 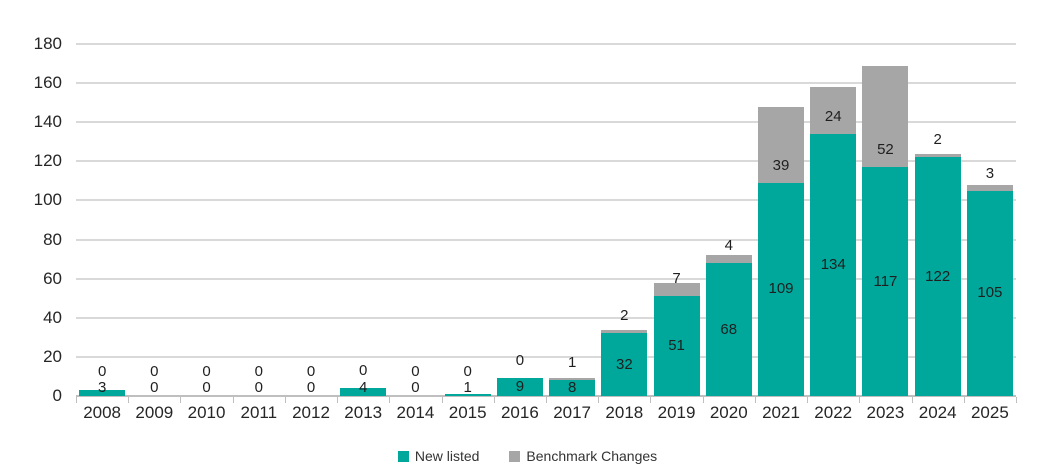 I want to click on data-label-new-listed: 105, so click(x=990, y=293).